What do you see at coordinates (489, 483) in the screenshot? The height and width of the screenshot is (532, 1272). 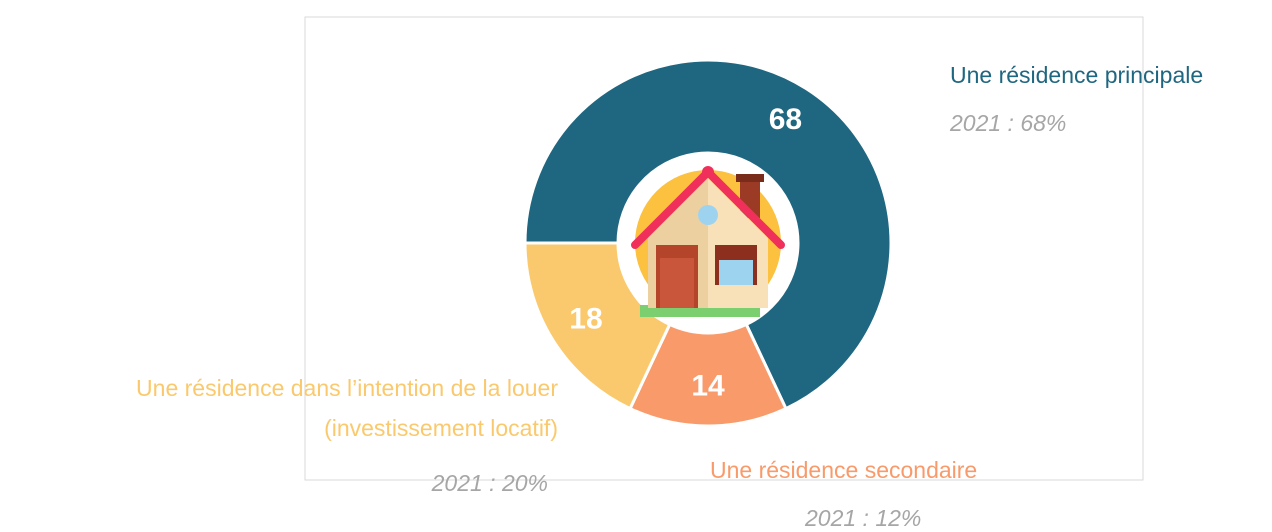 I see `annotation: 2021 : 20%` at bounding box center [489, 483].